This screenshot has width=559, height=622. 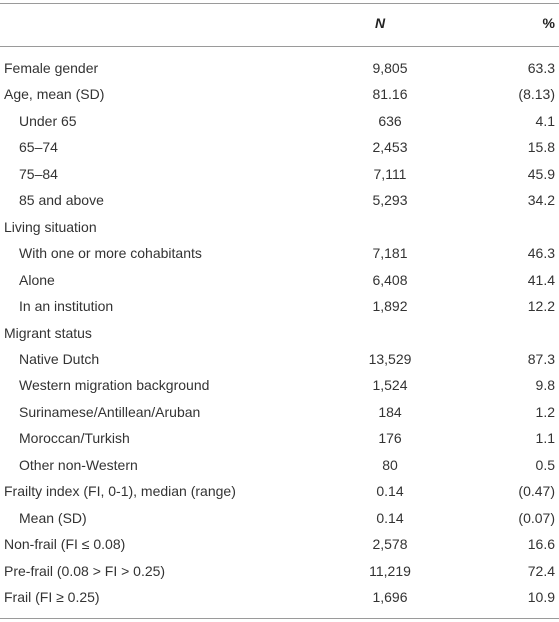 I want to click on n-cell: 1,892, so click(x=390, y=306).